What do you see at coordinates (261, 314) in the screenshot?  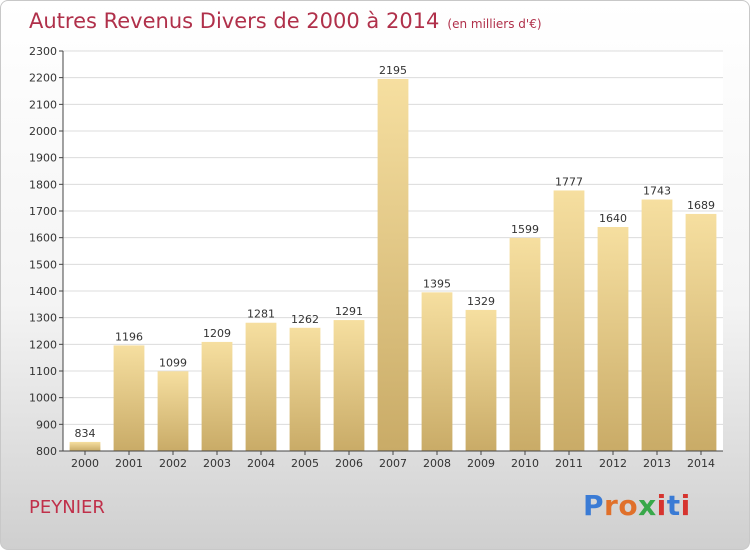 I see `data-label-2004: 1281` at bounding box center [261, 314].